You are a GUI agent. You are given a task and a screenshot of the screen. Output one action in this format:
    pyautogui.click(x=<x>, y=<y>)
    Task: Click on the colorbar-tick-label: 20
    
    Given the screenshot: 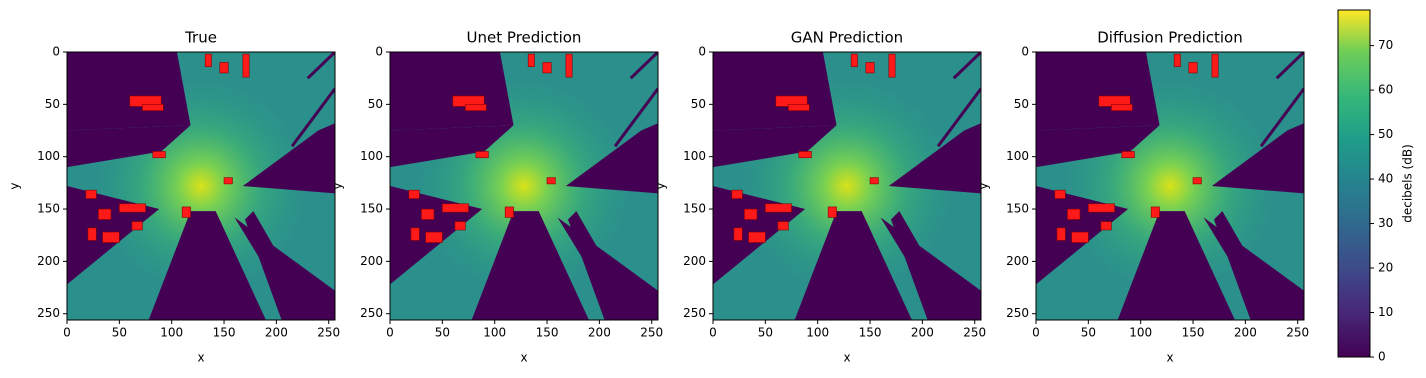 What is the action you would take?
    pyautogui.click(x=1385, y=268)
    